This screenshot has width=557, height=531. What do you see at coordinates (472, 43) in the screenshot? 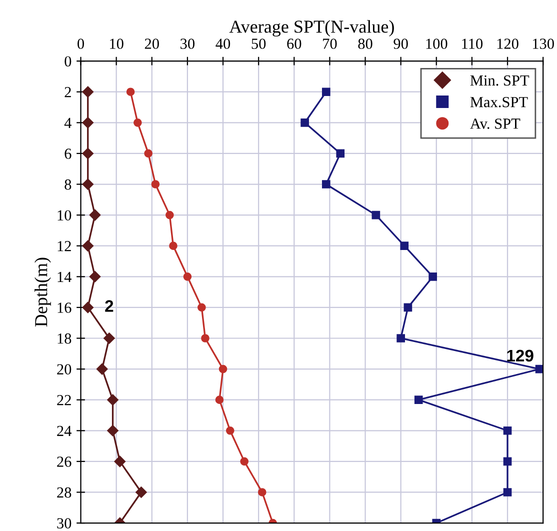
I see `x-tick-label: 110` at bounding box center [472, 43].